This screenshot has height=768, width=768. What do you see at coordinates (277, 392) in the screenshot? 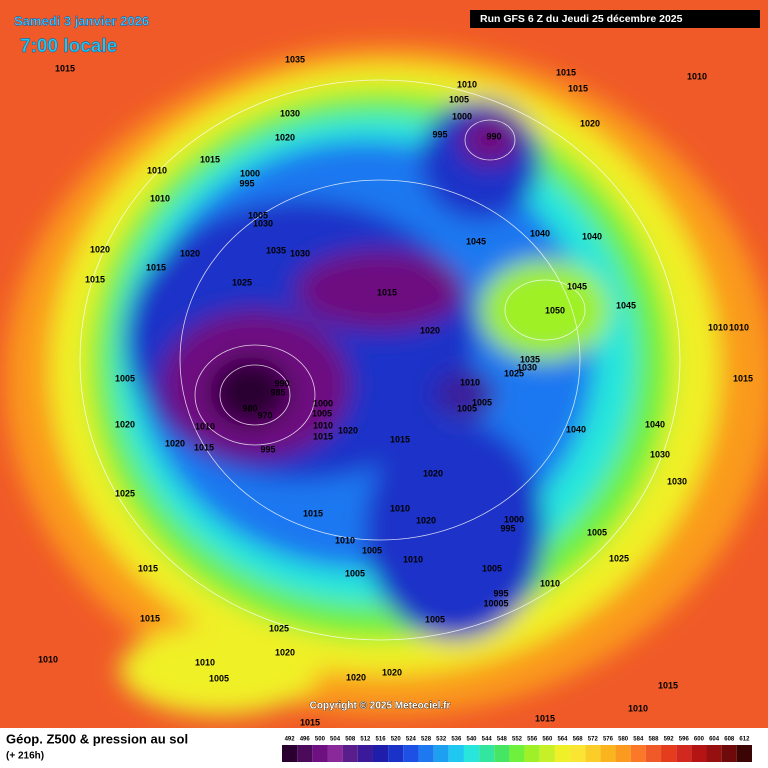
I see `isobar-label: 985` at bounding box center [277, 392].